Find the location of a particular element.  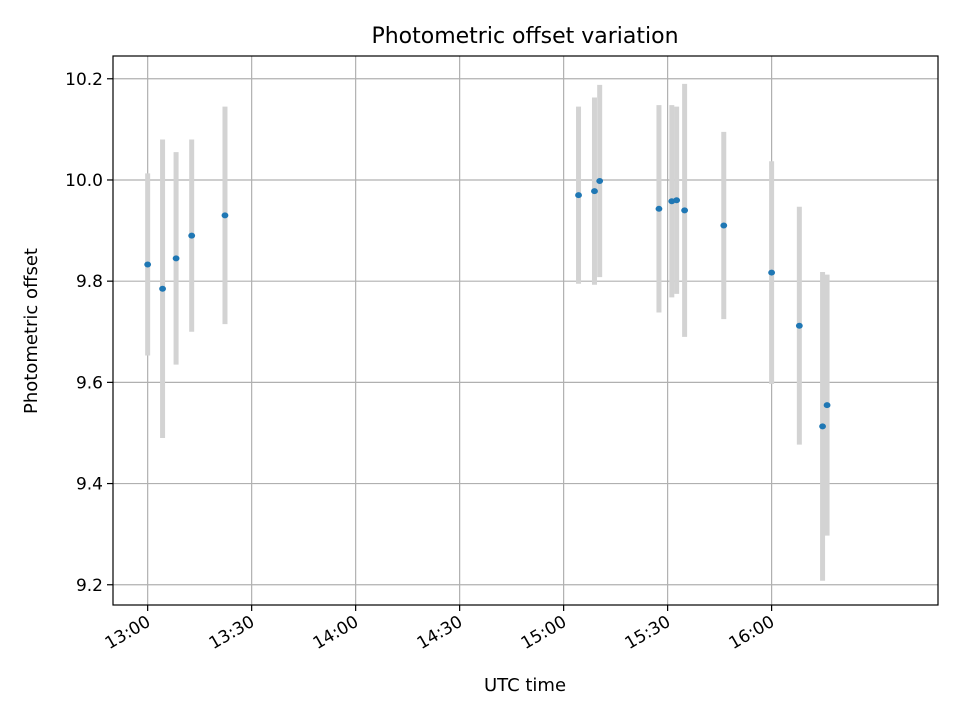

y-tick-label: 10.2 is located at coordinates (84, 80).